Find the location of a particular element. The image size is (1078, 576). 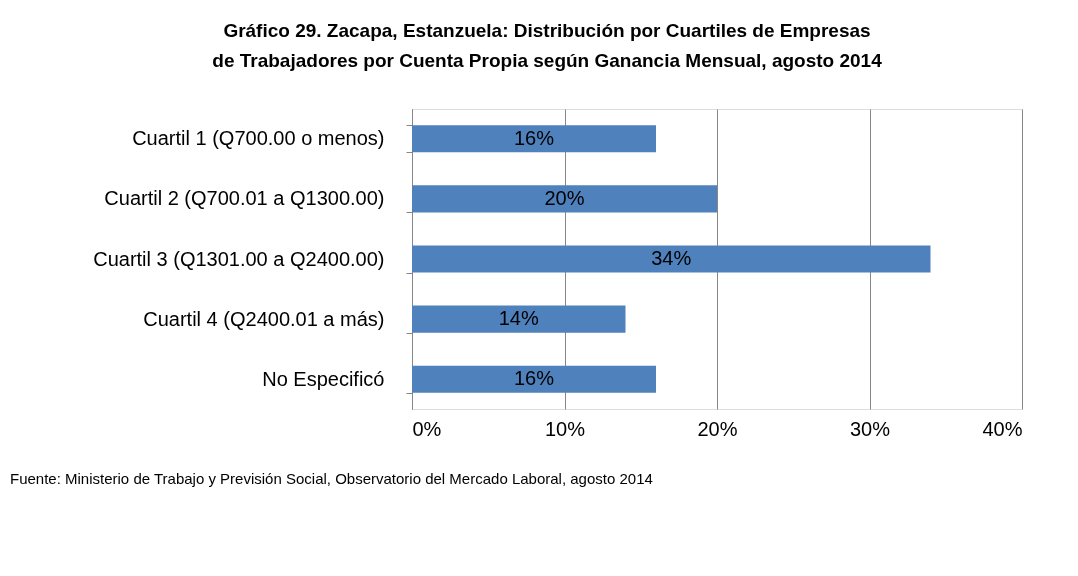

source-note: Fuente: Ministerio de Trabajo y Previsión Social, Observatorio del Mercado Laboral, agosto 2014 is located at coordinates (331, 478).